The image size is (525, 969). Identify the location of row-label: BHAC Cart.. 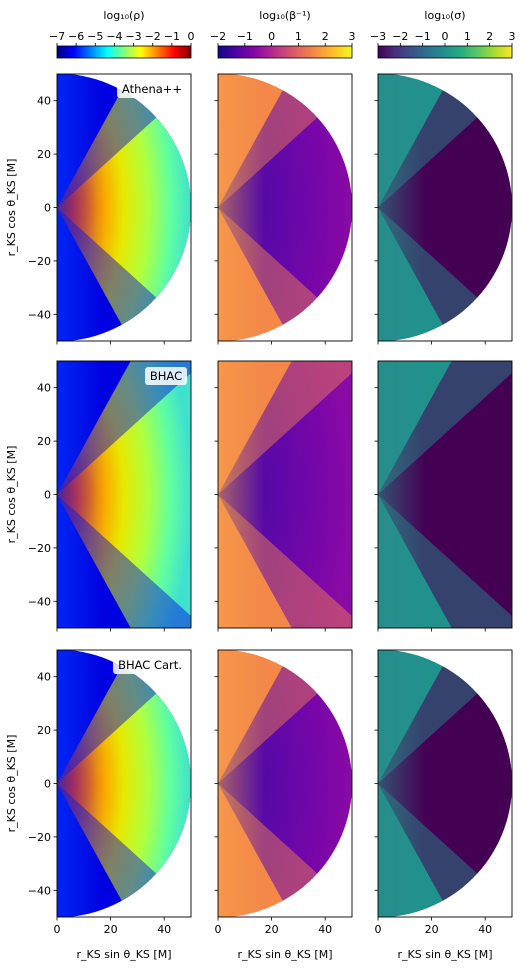
(150, 665).